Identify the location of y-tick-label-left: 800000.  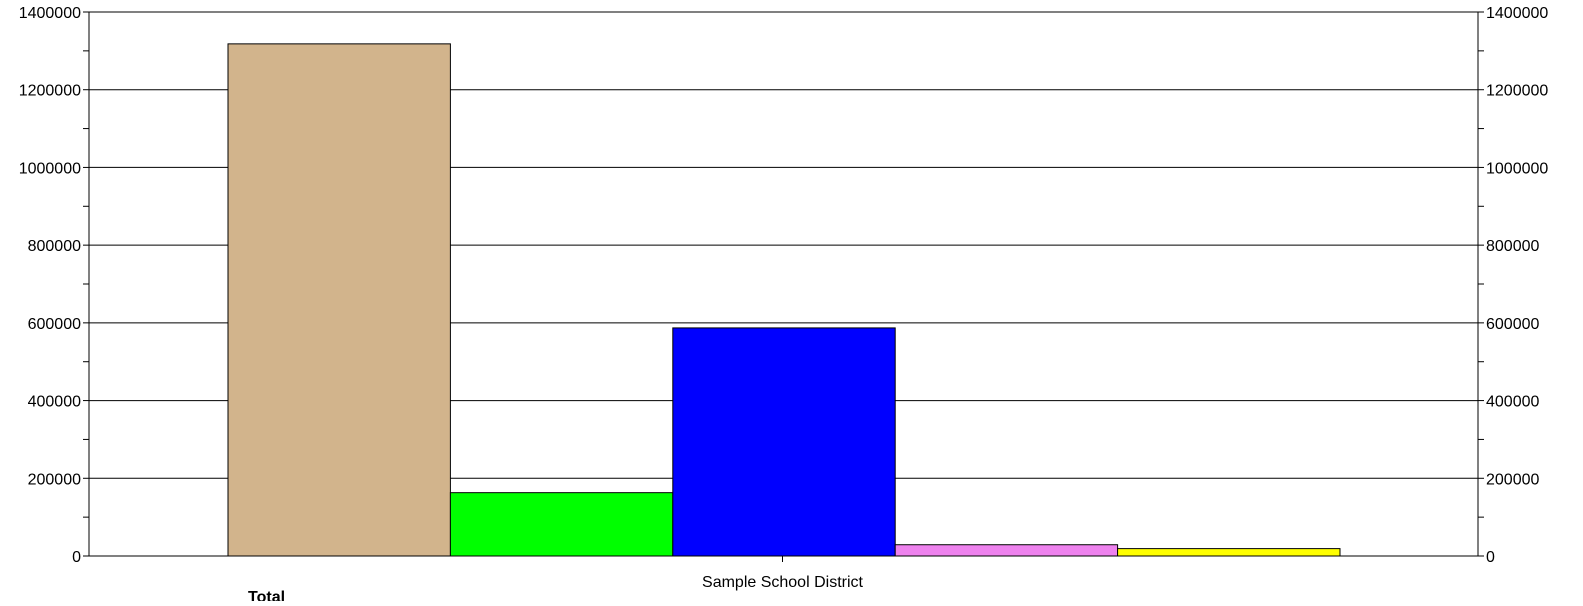
(54, 246).